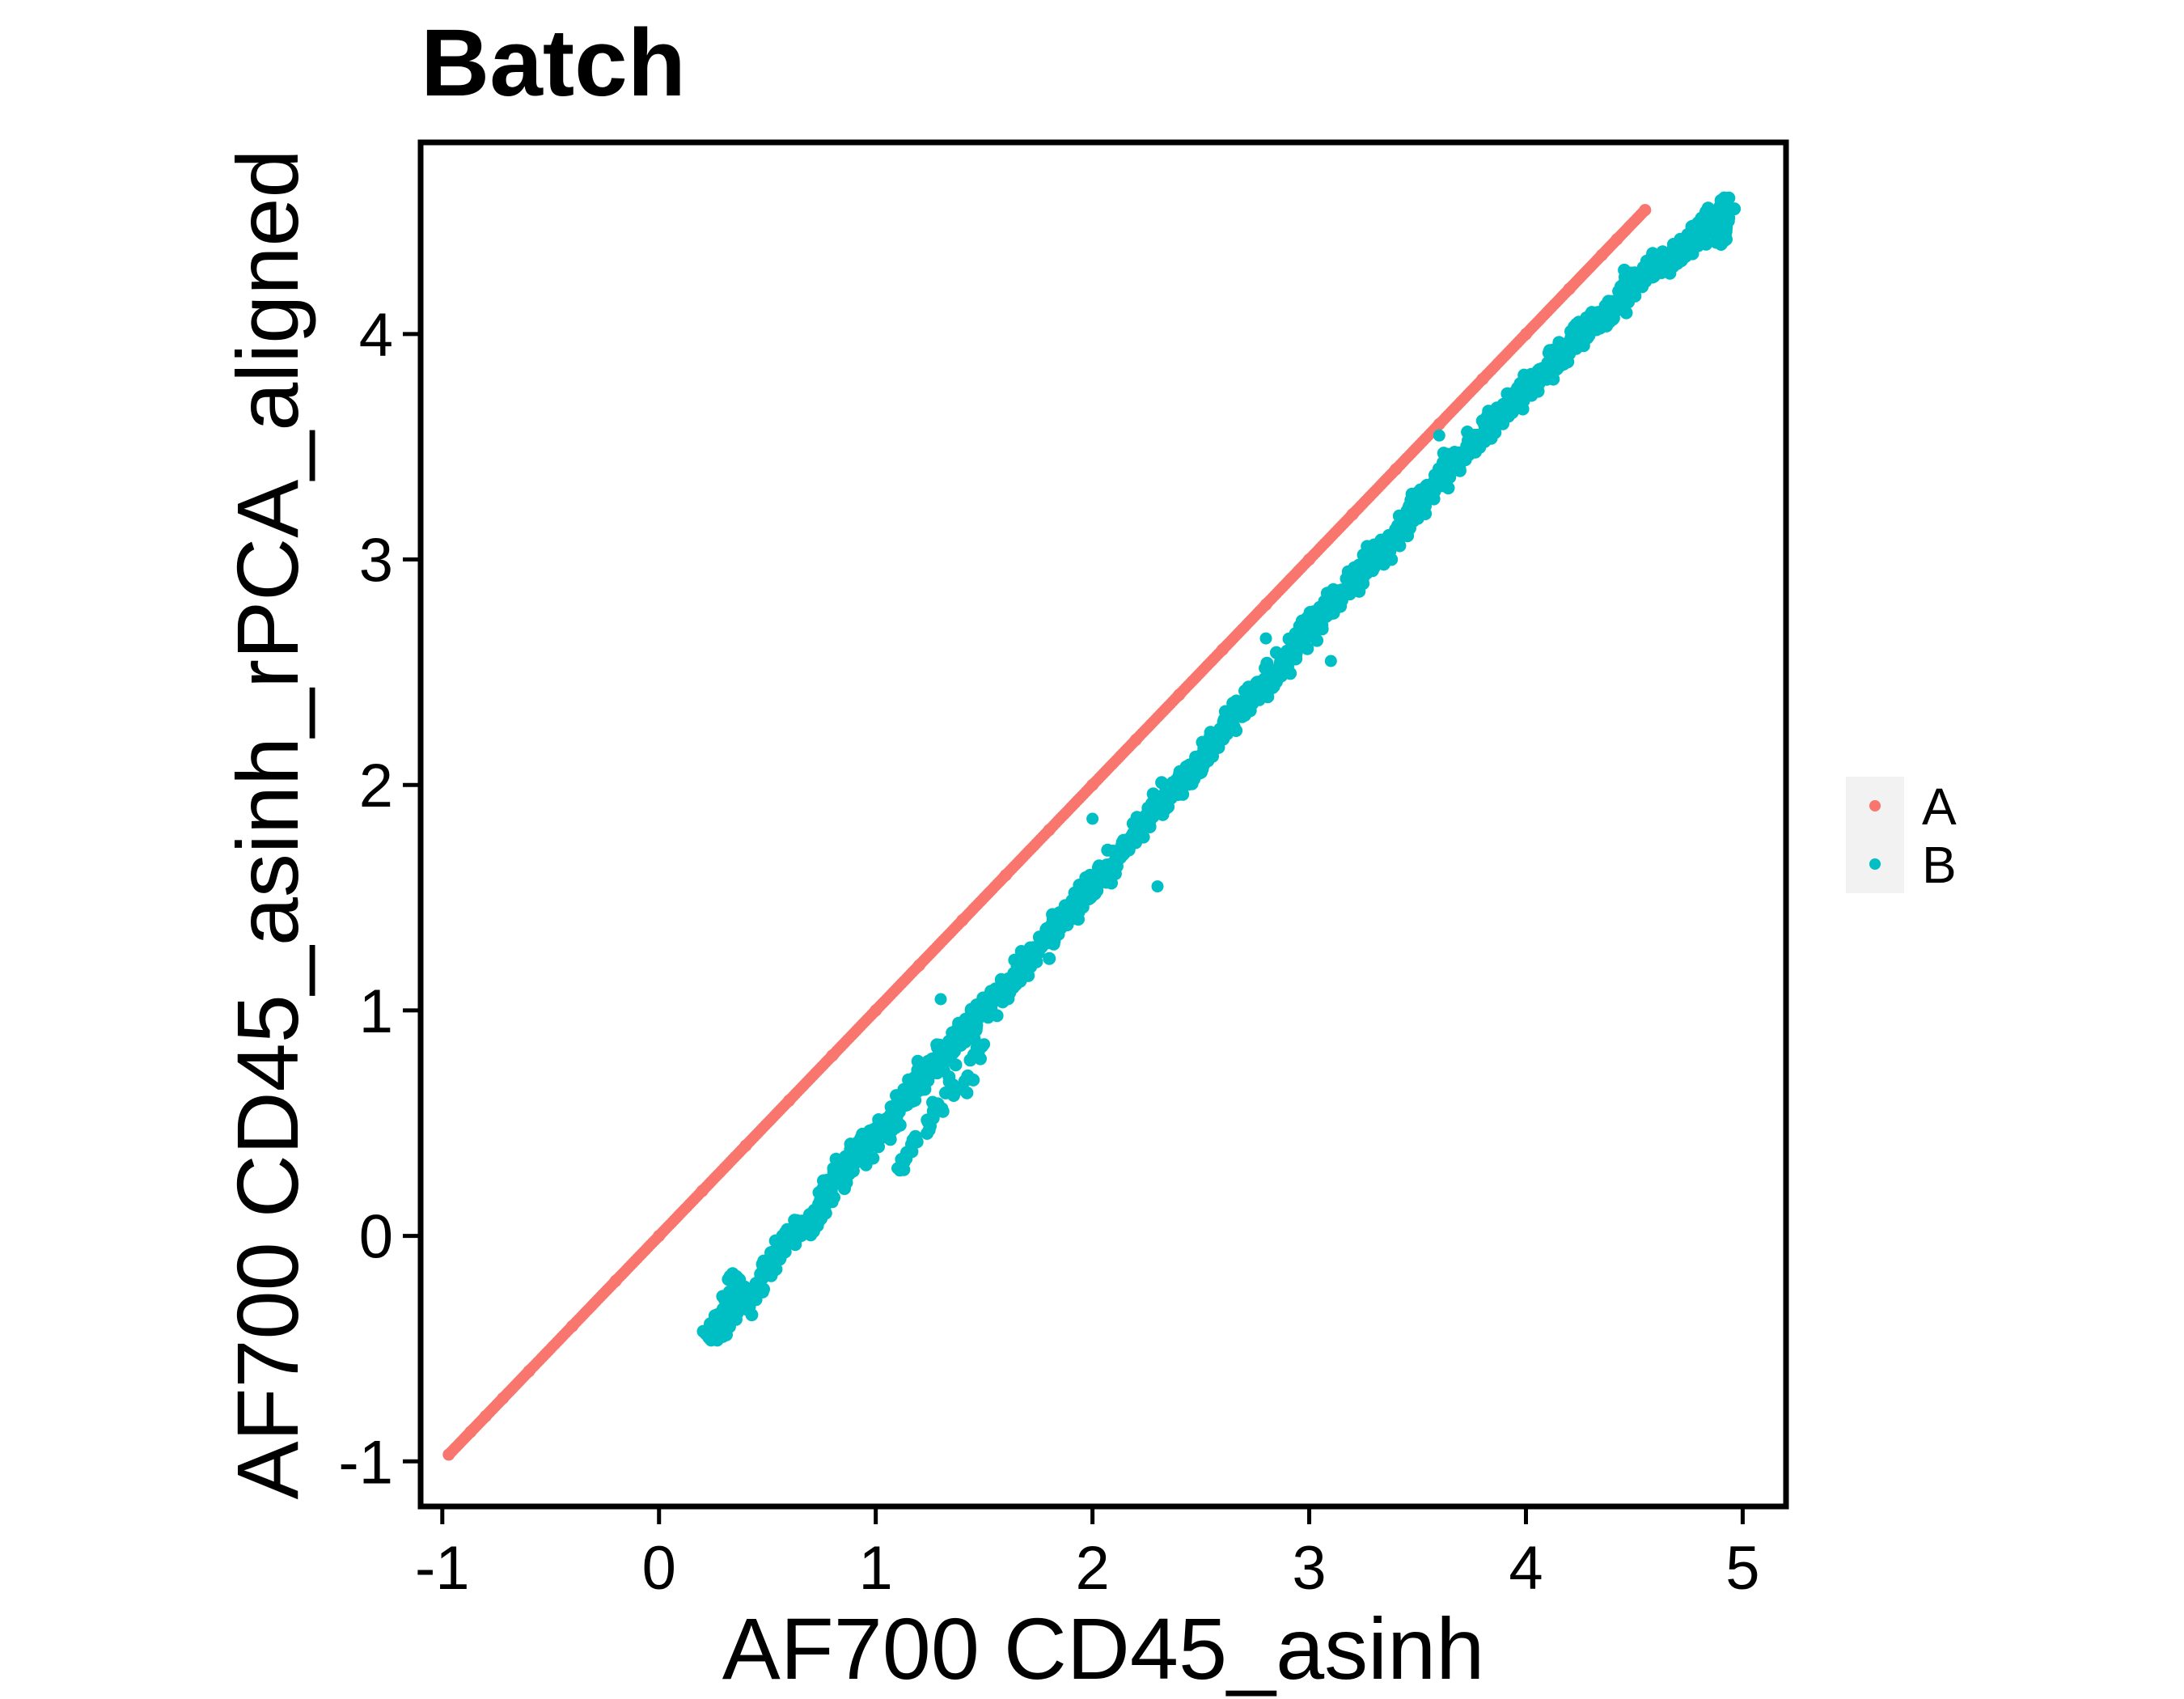  What do you see at coordinates (442, 1568) in the screenshot?
I see `x-tick-label: -1` at bounding box center [442, 1568].